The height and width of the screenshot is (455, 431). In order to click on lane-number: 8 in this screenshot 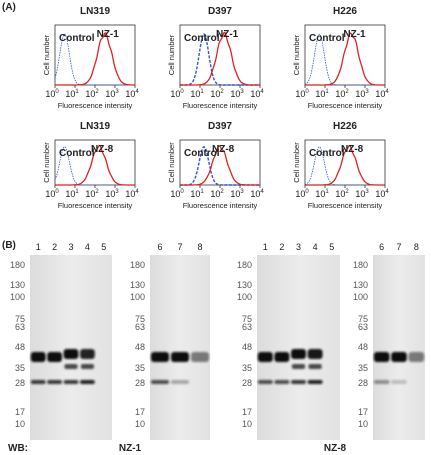, I will do `click(416, 247)`.